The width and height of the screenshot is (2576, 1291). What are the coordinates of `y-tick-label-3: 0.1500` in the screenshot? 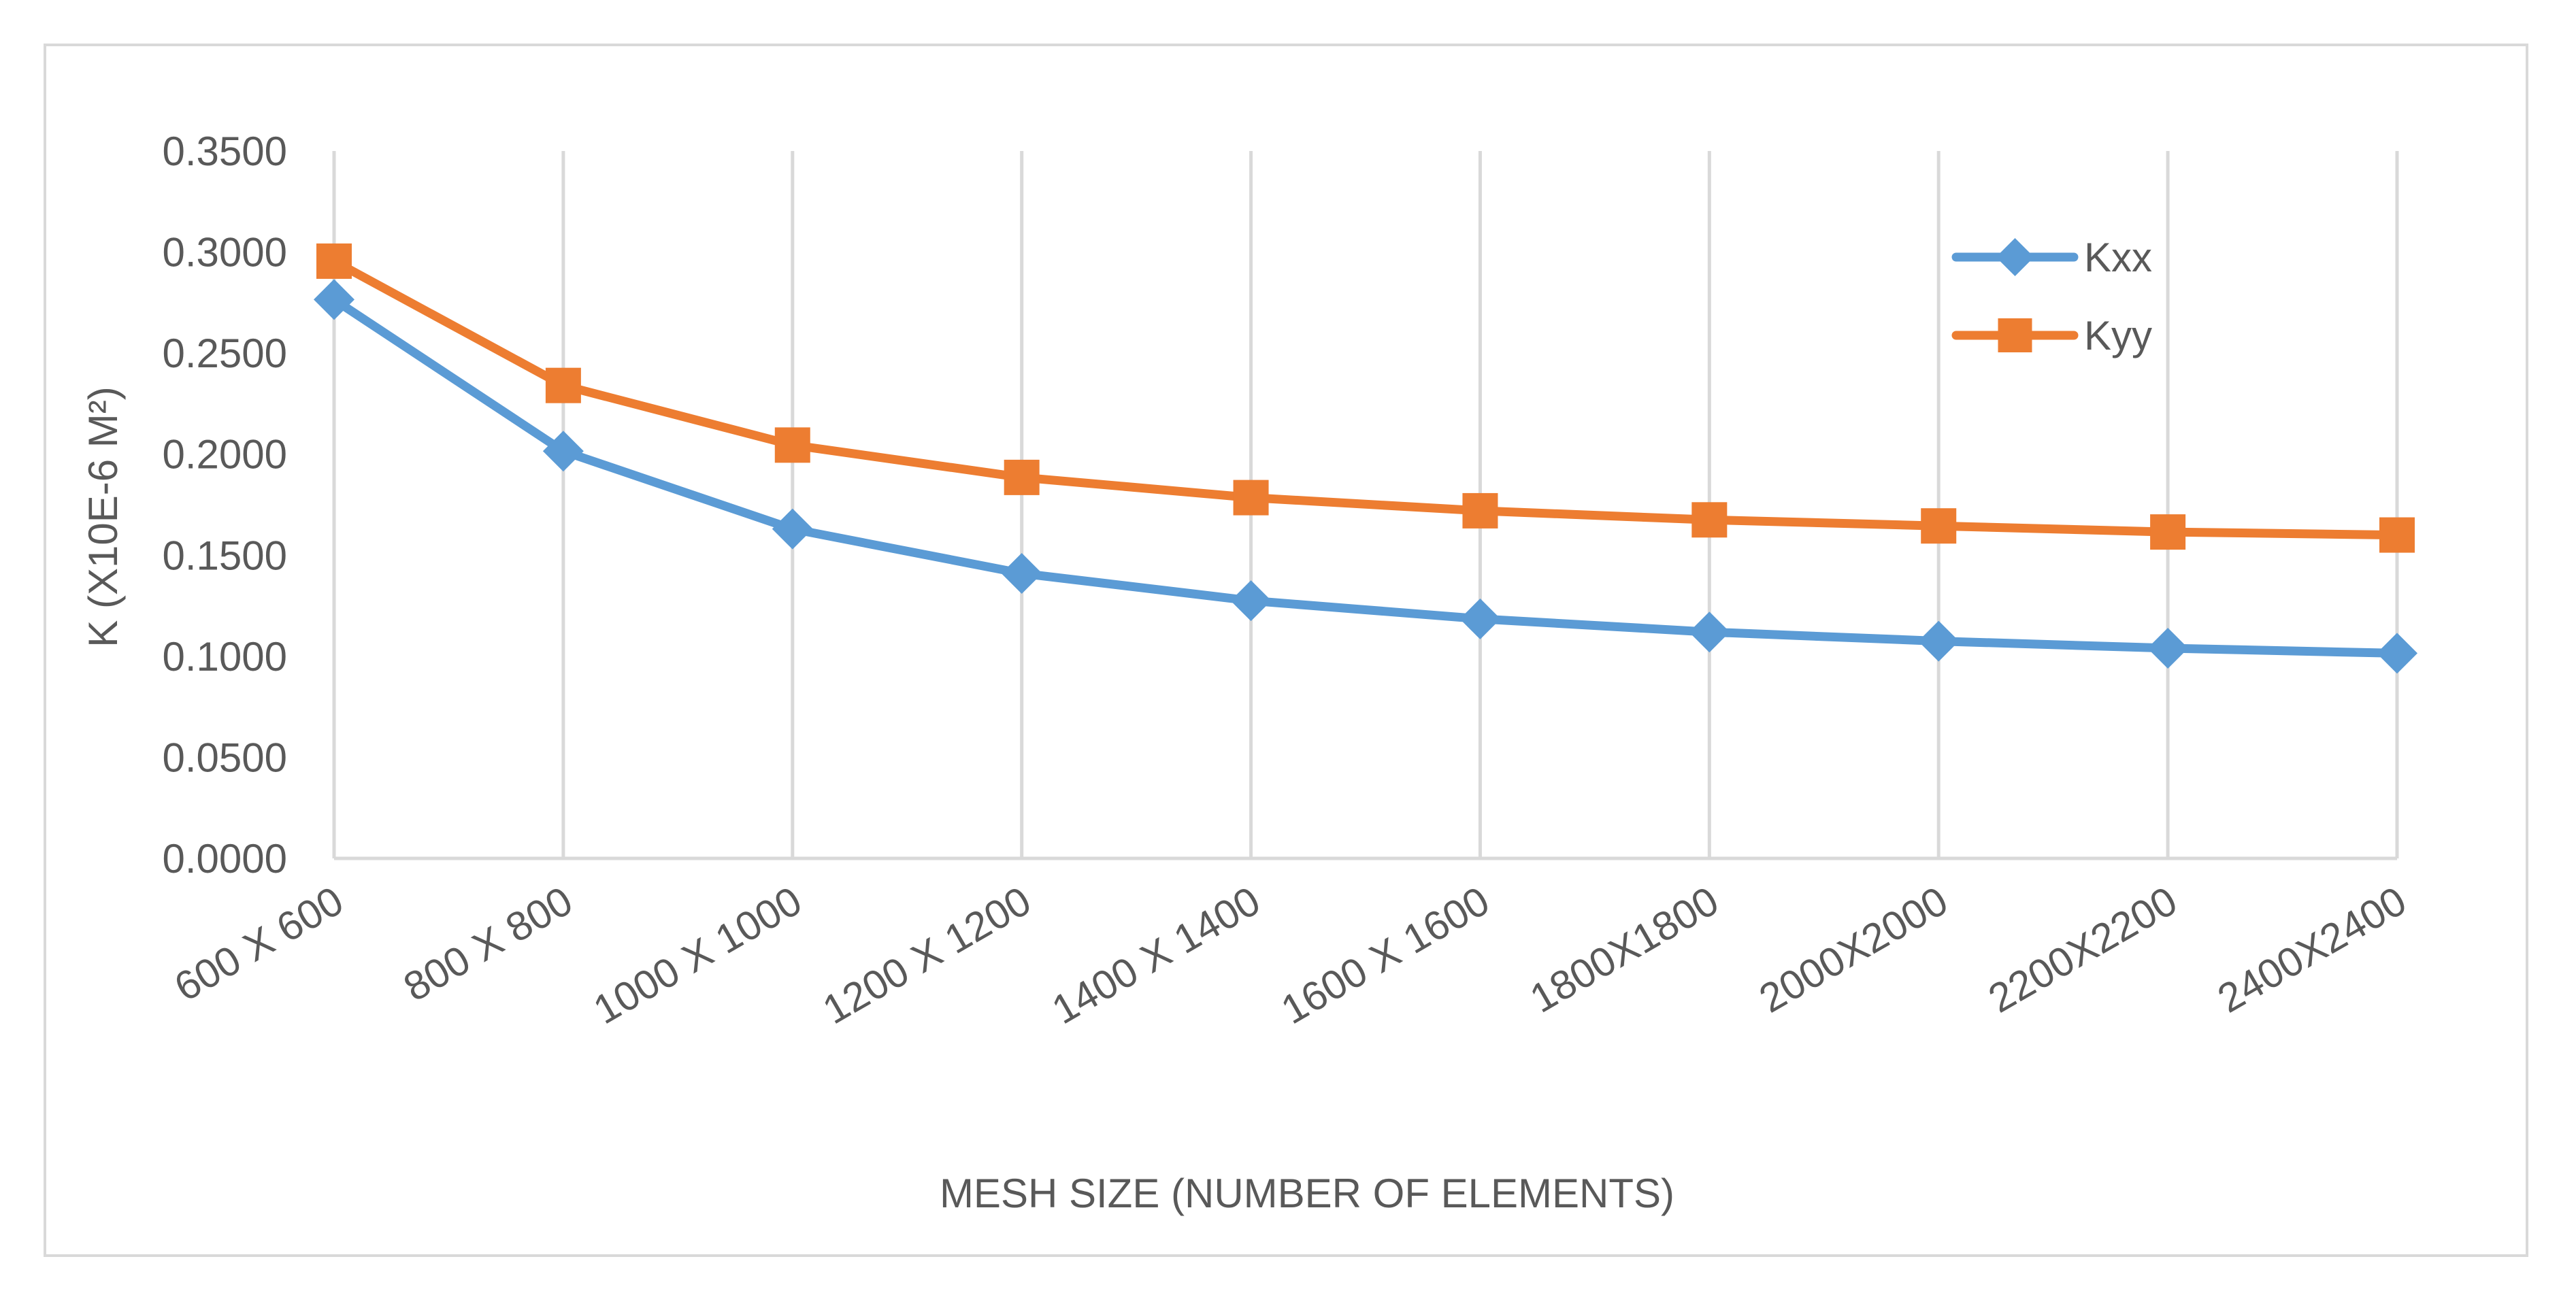 It's located at (224, 555).